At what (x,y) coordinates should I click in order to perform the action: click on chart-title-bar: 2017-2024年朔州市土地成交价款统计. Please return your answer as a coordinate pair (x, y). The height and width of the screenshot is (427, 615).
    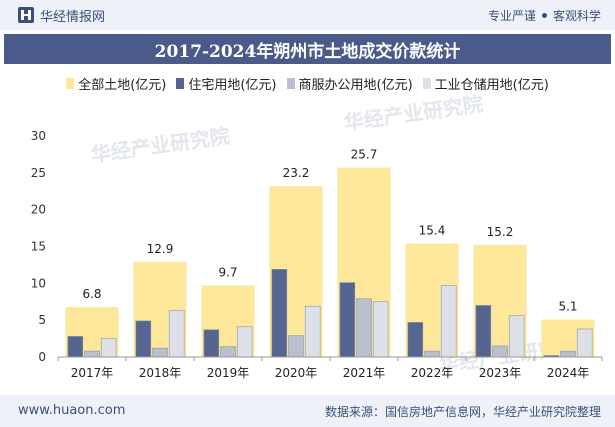
    Looking at the image, I should click on (307, 49).